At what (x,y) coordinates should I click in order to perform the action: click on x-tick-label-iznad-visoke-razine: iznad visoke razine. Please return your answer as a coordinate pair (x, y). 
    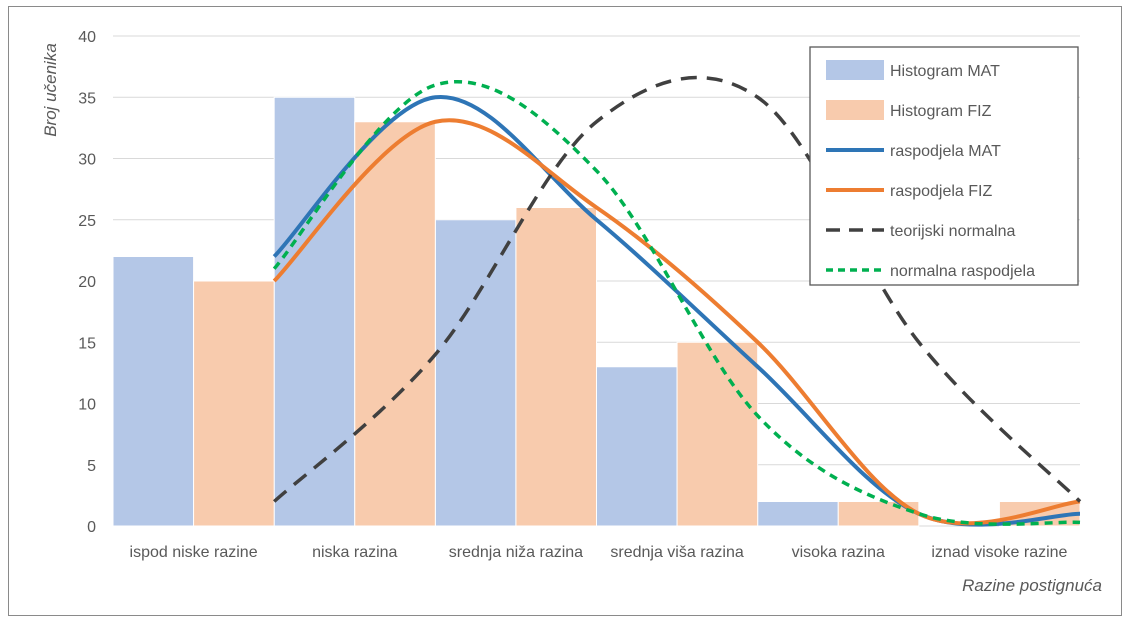
    Looking at the image, I should click on (999, 552).